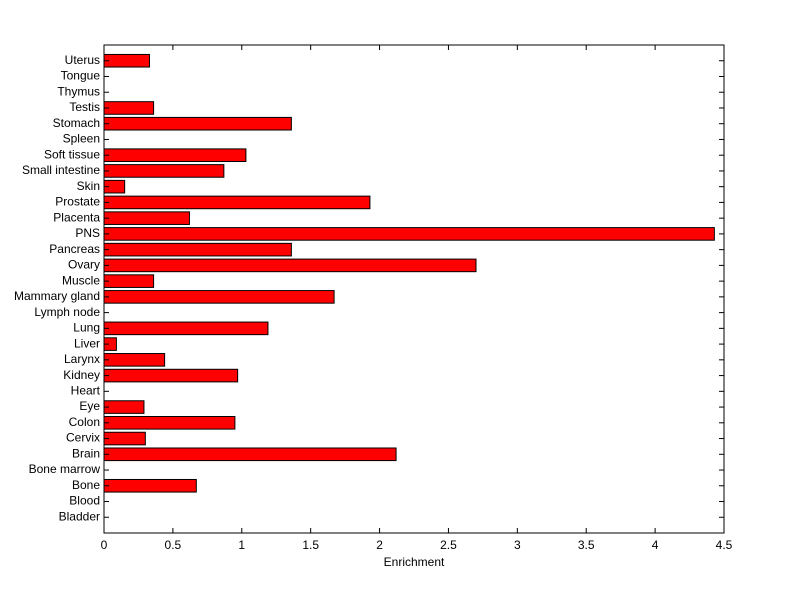 This screenshot has width=800, height=599. I want to click on y-tick-label: Small intestine, so click(61, 170).